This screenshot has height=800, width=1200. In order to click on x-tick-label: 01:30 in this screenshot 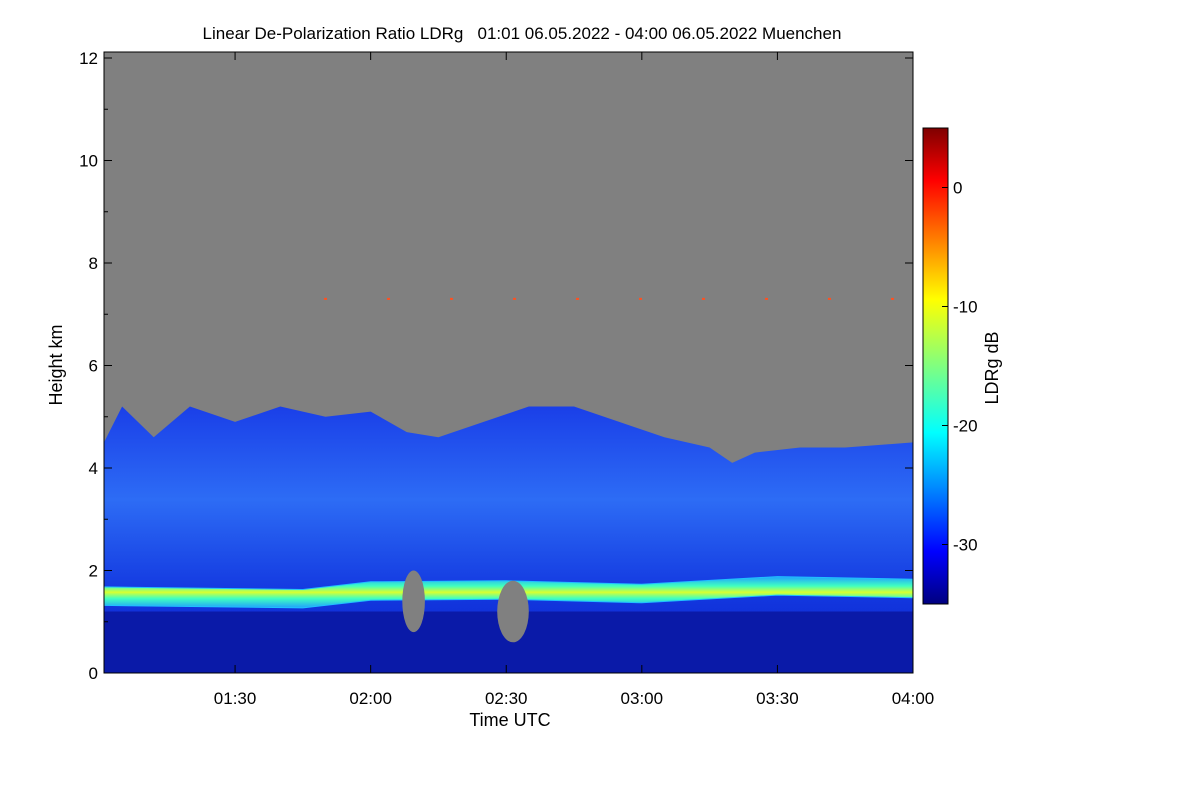, I will do `click(235, 698)`.